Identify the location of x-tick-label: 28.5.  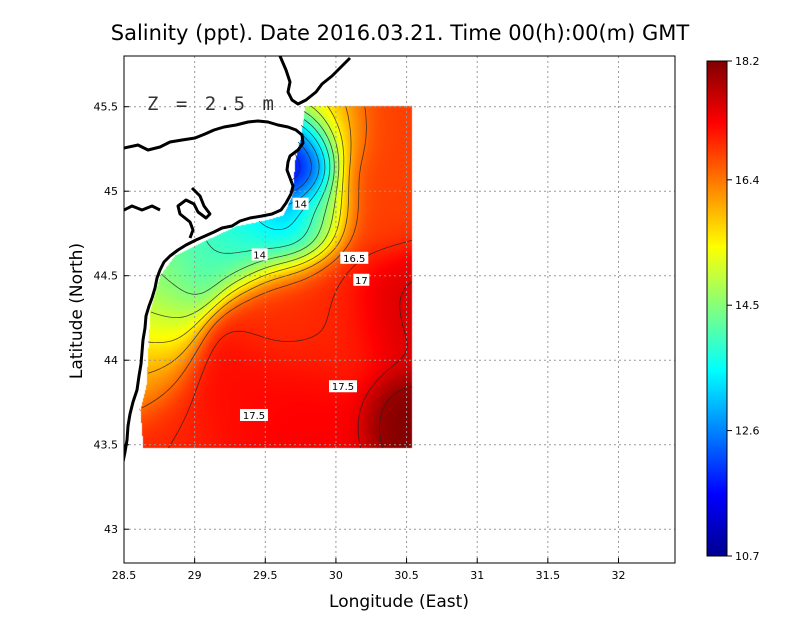
(124, 575).